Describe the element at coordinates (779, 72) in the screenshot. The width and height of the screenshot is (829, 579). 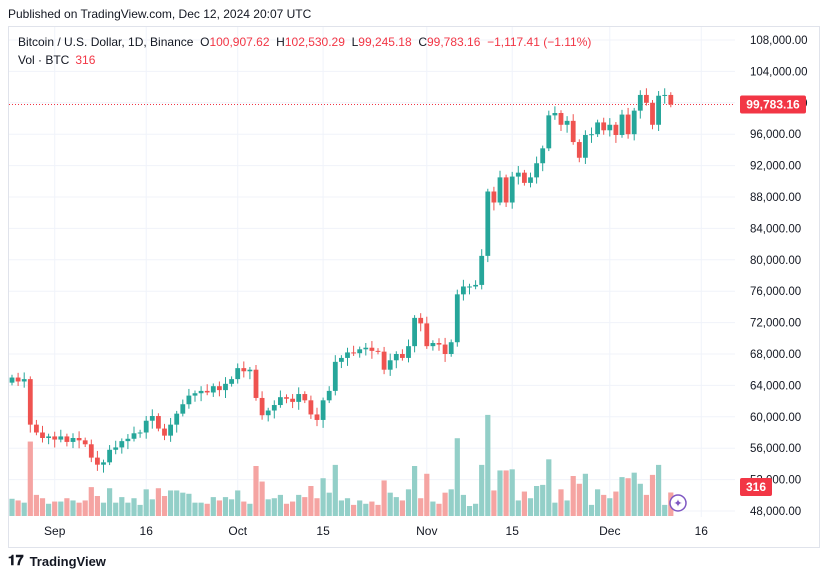
I see `y-tick-label: 104,000.00` at that location.